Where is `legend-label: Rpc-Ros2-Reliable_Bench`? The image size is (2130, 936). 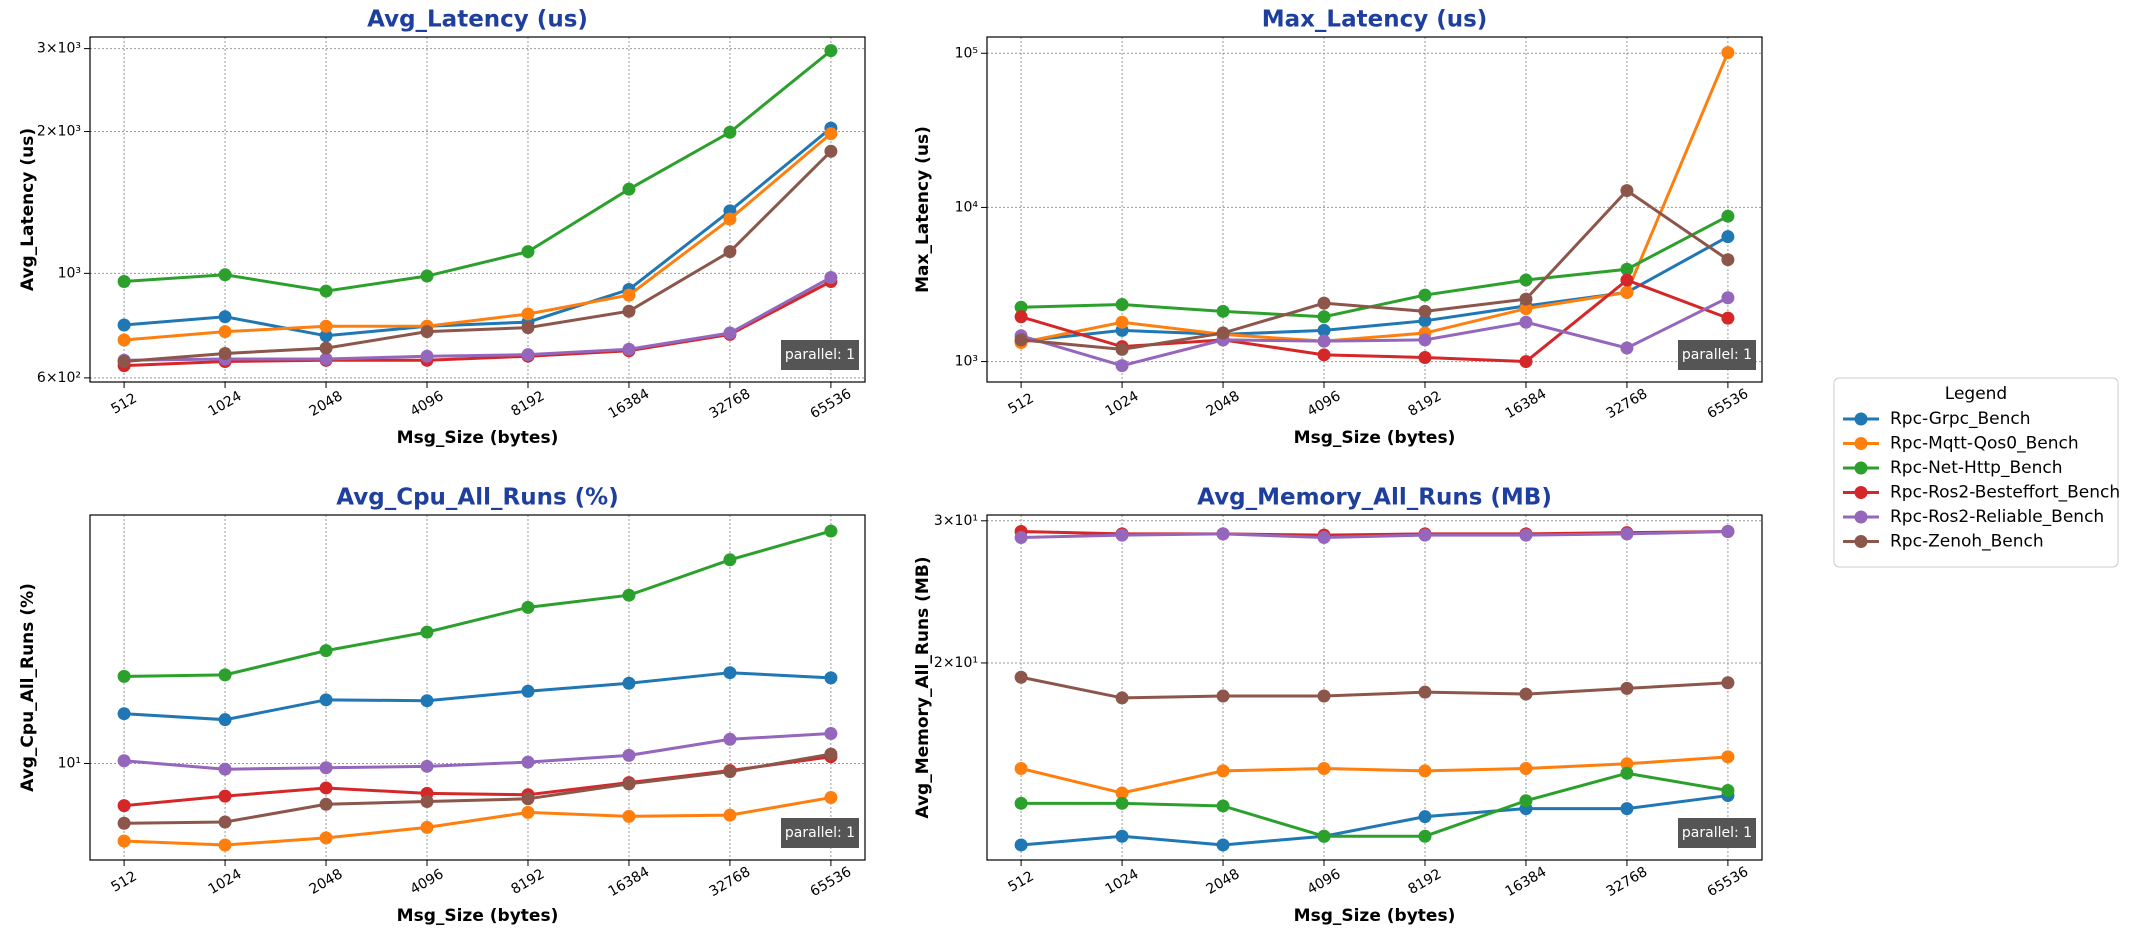 legend-label: Rpc-Ros2-Reliable_Bench is located at coordinates (1997, 517).